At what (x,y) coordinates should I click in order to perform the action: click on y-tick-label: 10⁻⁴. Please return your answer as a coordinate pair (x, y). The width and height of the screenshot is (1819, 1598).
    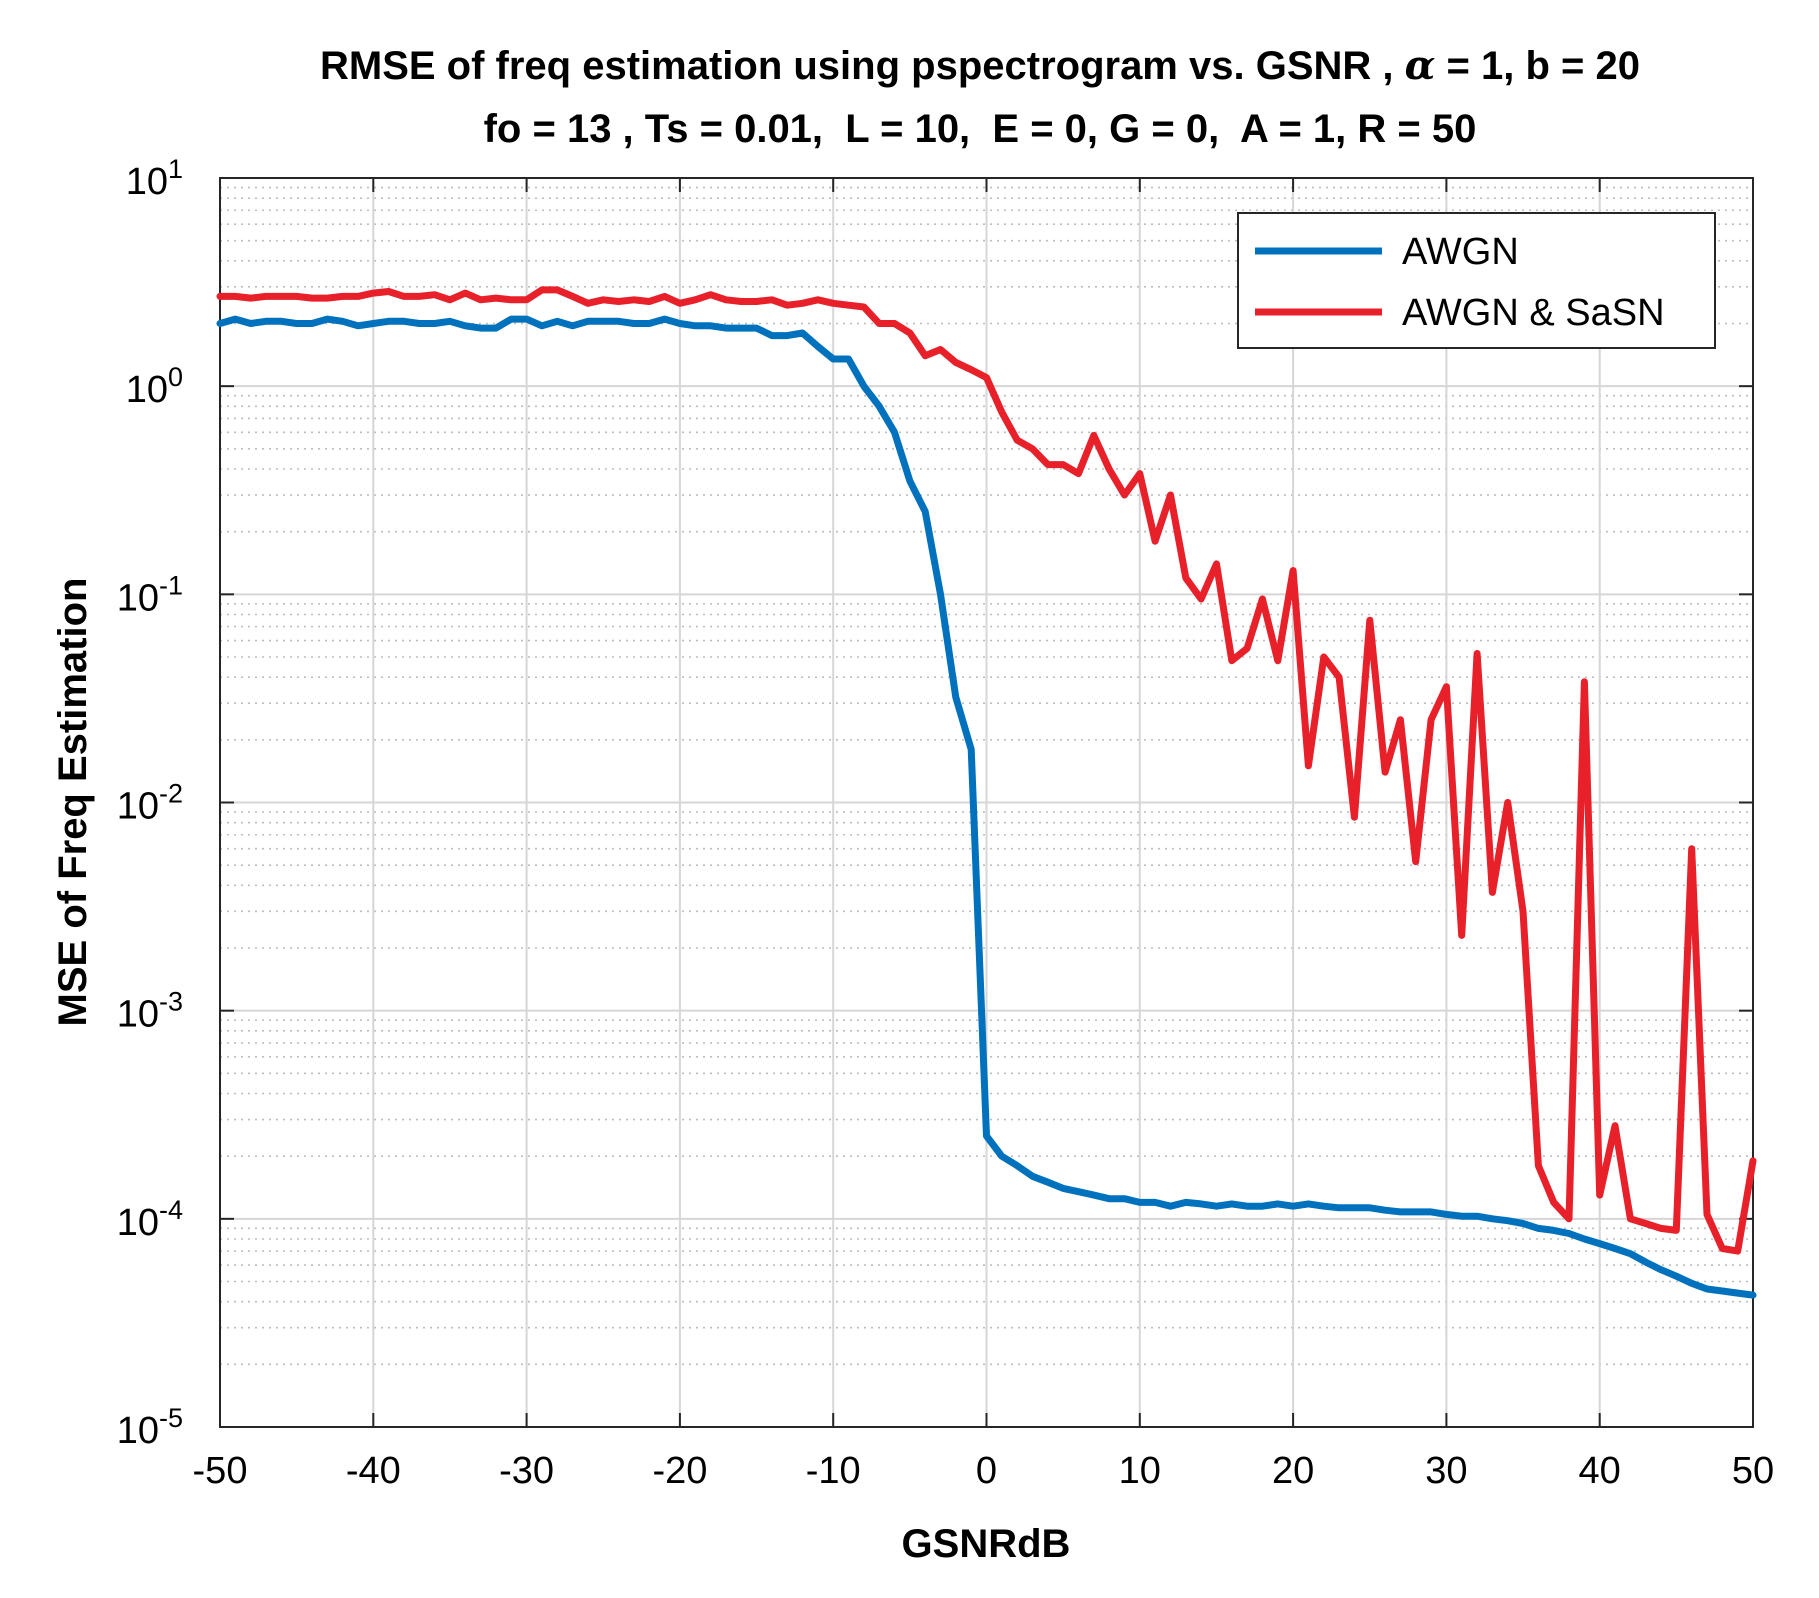
    Looking at the image, I should click on (150, 1219).